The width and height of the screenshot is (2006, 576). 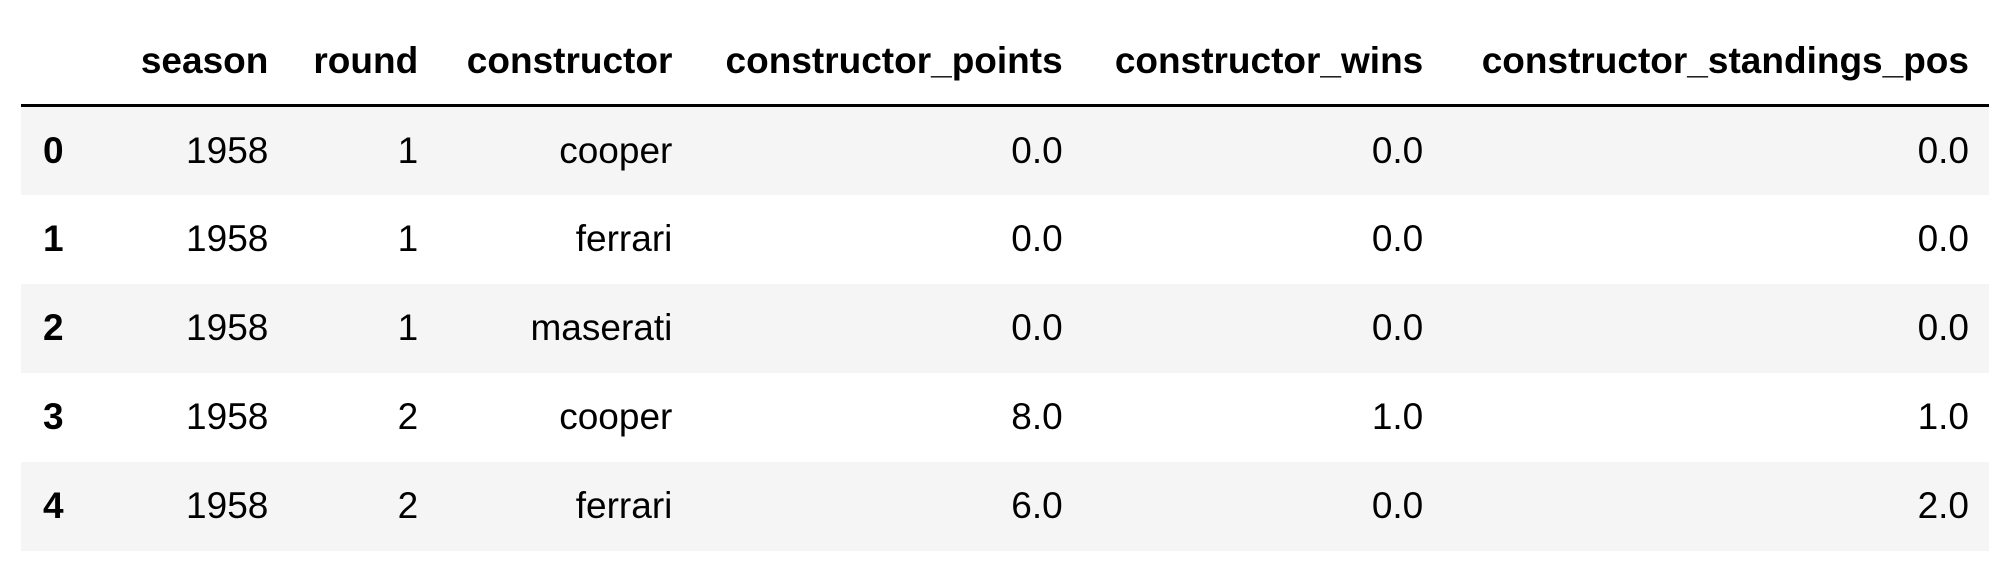 What do you see at coordinates (1037, 505) in the screenshot?
I see `cell-constructor-points: 6.0` at bounding box center [1037, 505].